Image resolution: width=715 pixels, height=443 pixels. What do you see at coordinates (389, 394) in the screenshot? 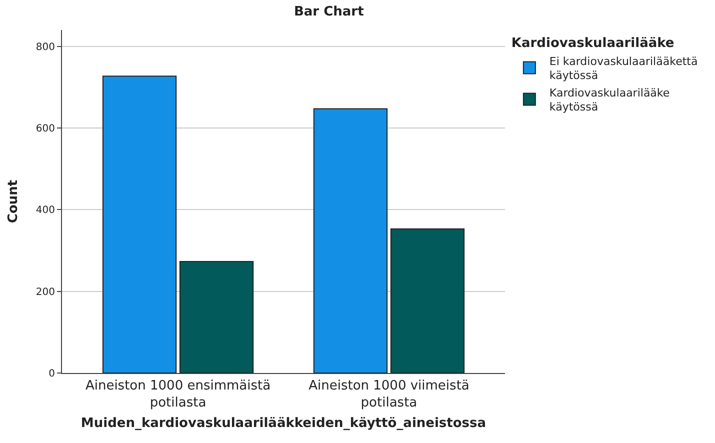
I see `x-tick-label: Aineiston 1000 viimeistä potilasta` at bounding box center [389, 394].